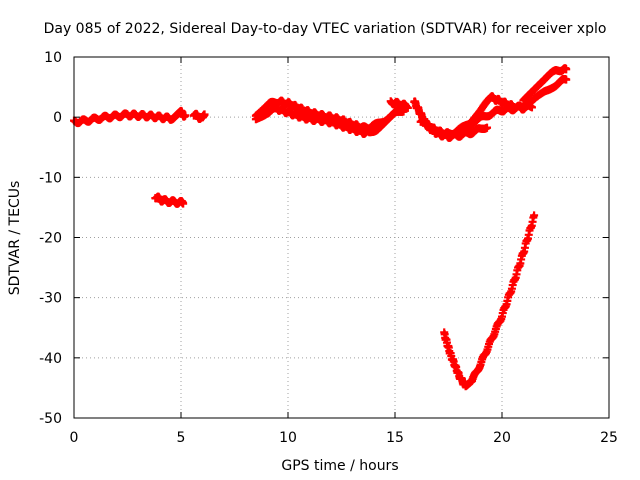 Image resolution: width=640 pixels, height=480 pixels. Describe the element at coordinates (15, 238) in the screenshot. I see `y-axis-label: SDTVAR / TECUs` at that location.